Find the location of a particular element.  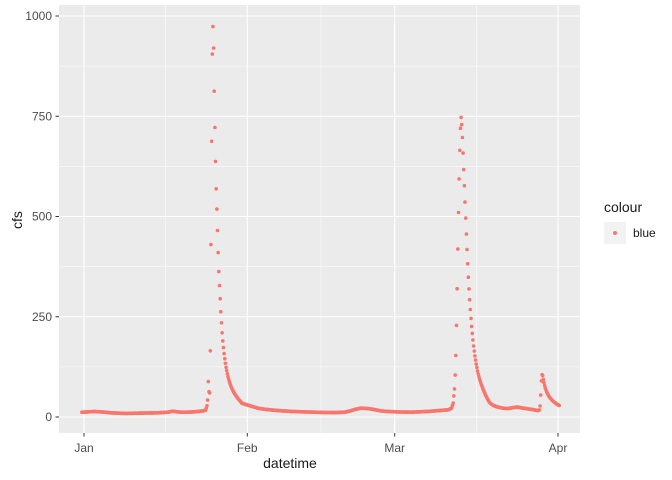

y-tick-label: 1000 is located at coordinates (38, 16).